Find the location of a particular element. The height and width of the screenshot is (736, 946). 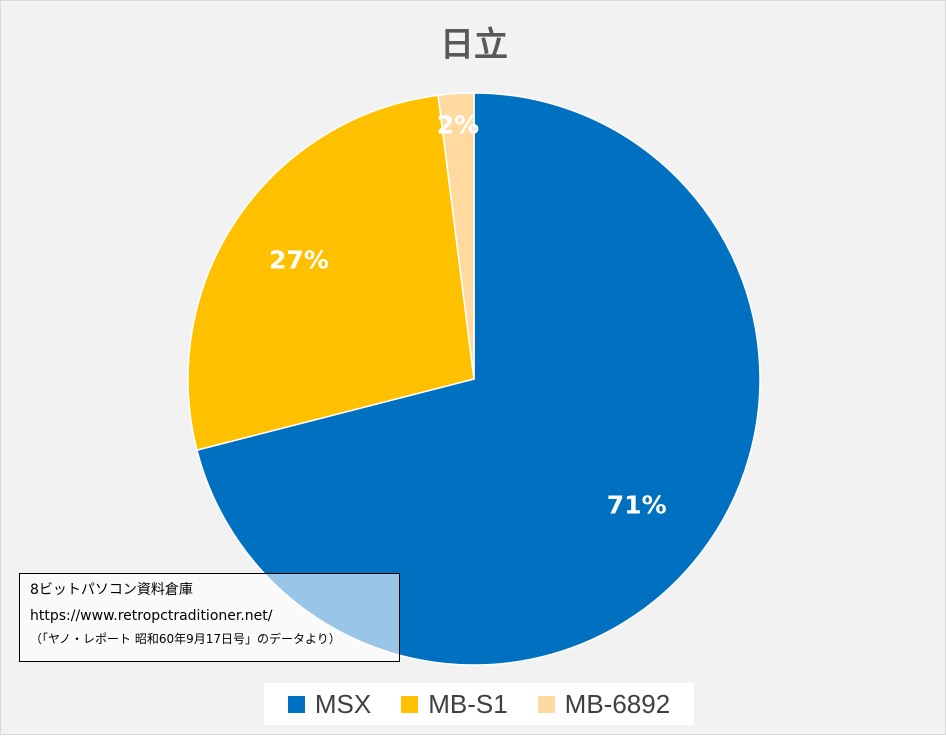

legend-swatch-msx is located at coordinates (296, 704).